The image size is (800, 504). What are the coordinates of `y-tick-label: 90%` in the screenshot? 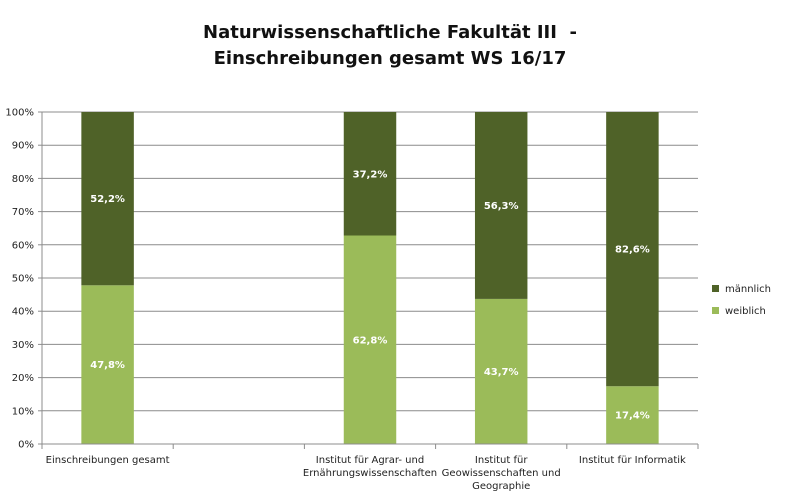 It's located at (23, 146).